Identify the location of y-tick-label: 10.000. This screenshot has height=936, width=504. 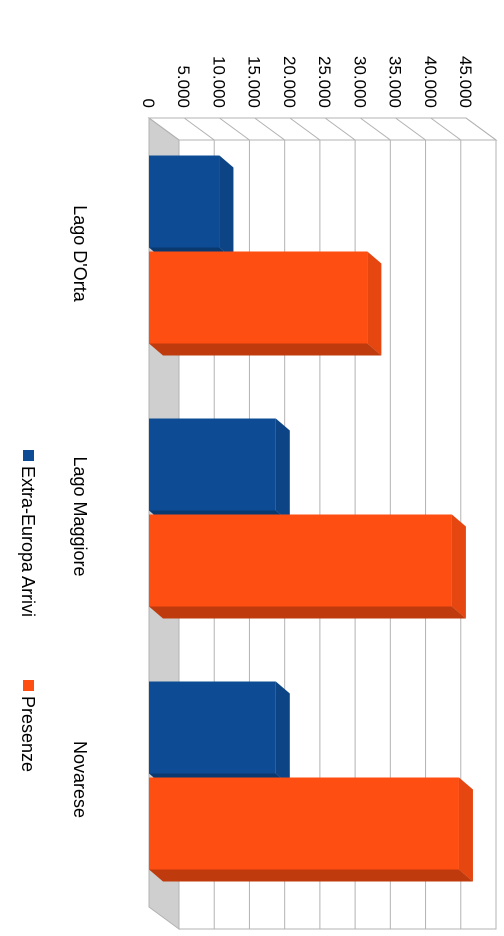
(218, 82).